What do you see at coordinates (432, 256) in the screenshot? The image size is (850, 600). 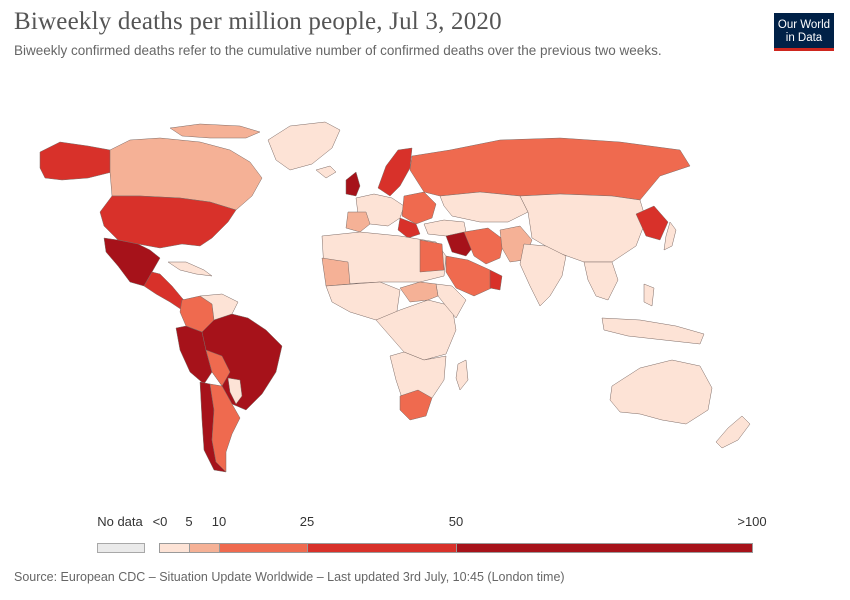 I see `region-egypt` at bounding box center [432, 256].